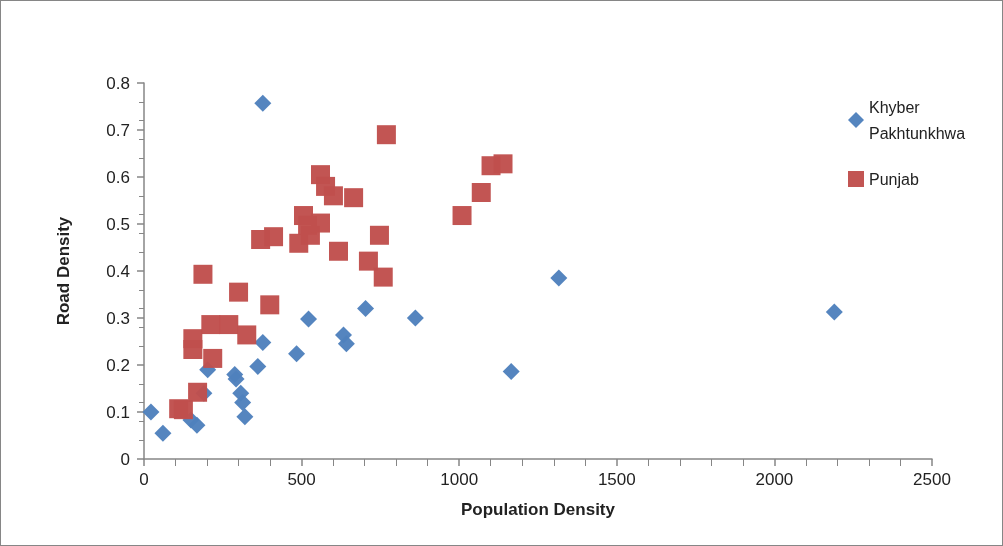 The image size is (1003, 546). Describe the element at coordinates (144, 479) in the screenshot. I see `x-tick-label: 0` at that location.